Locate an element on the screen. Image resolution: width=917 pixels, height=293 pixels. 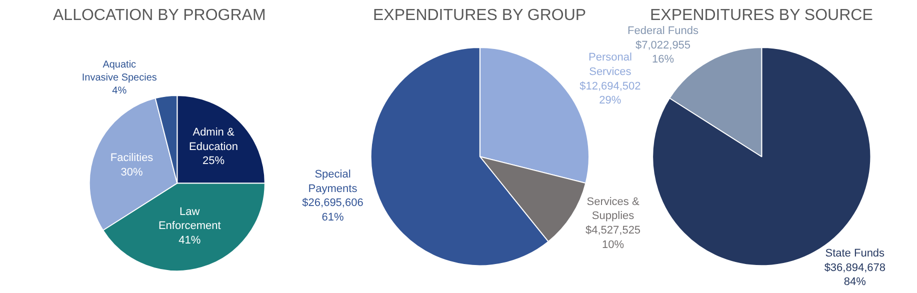
slice-label: Aquatic Invasive Species is located at coordinates (119, 71).